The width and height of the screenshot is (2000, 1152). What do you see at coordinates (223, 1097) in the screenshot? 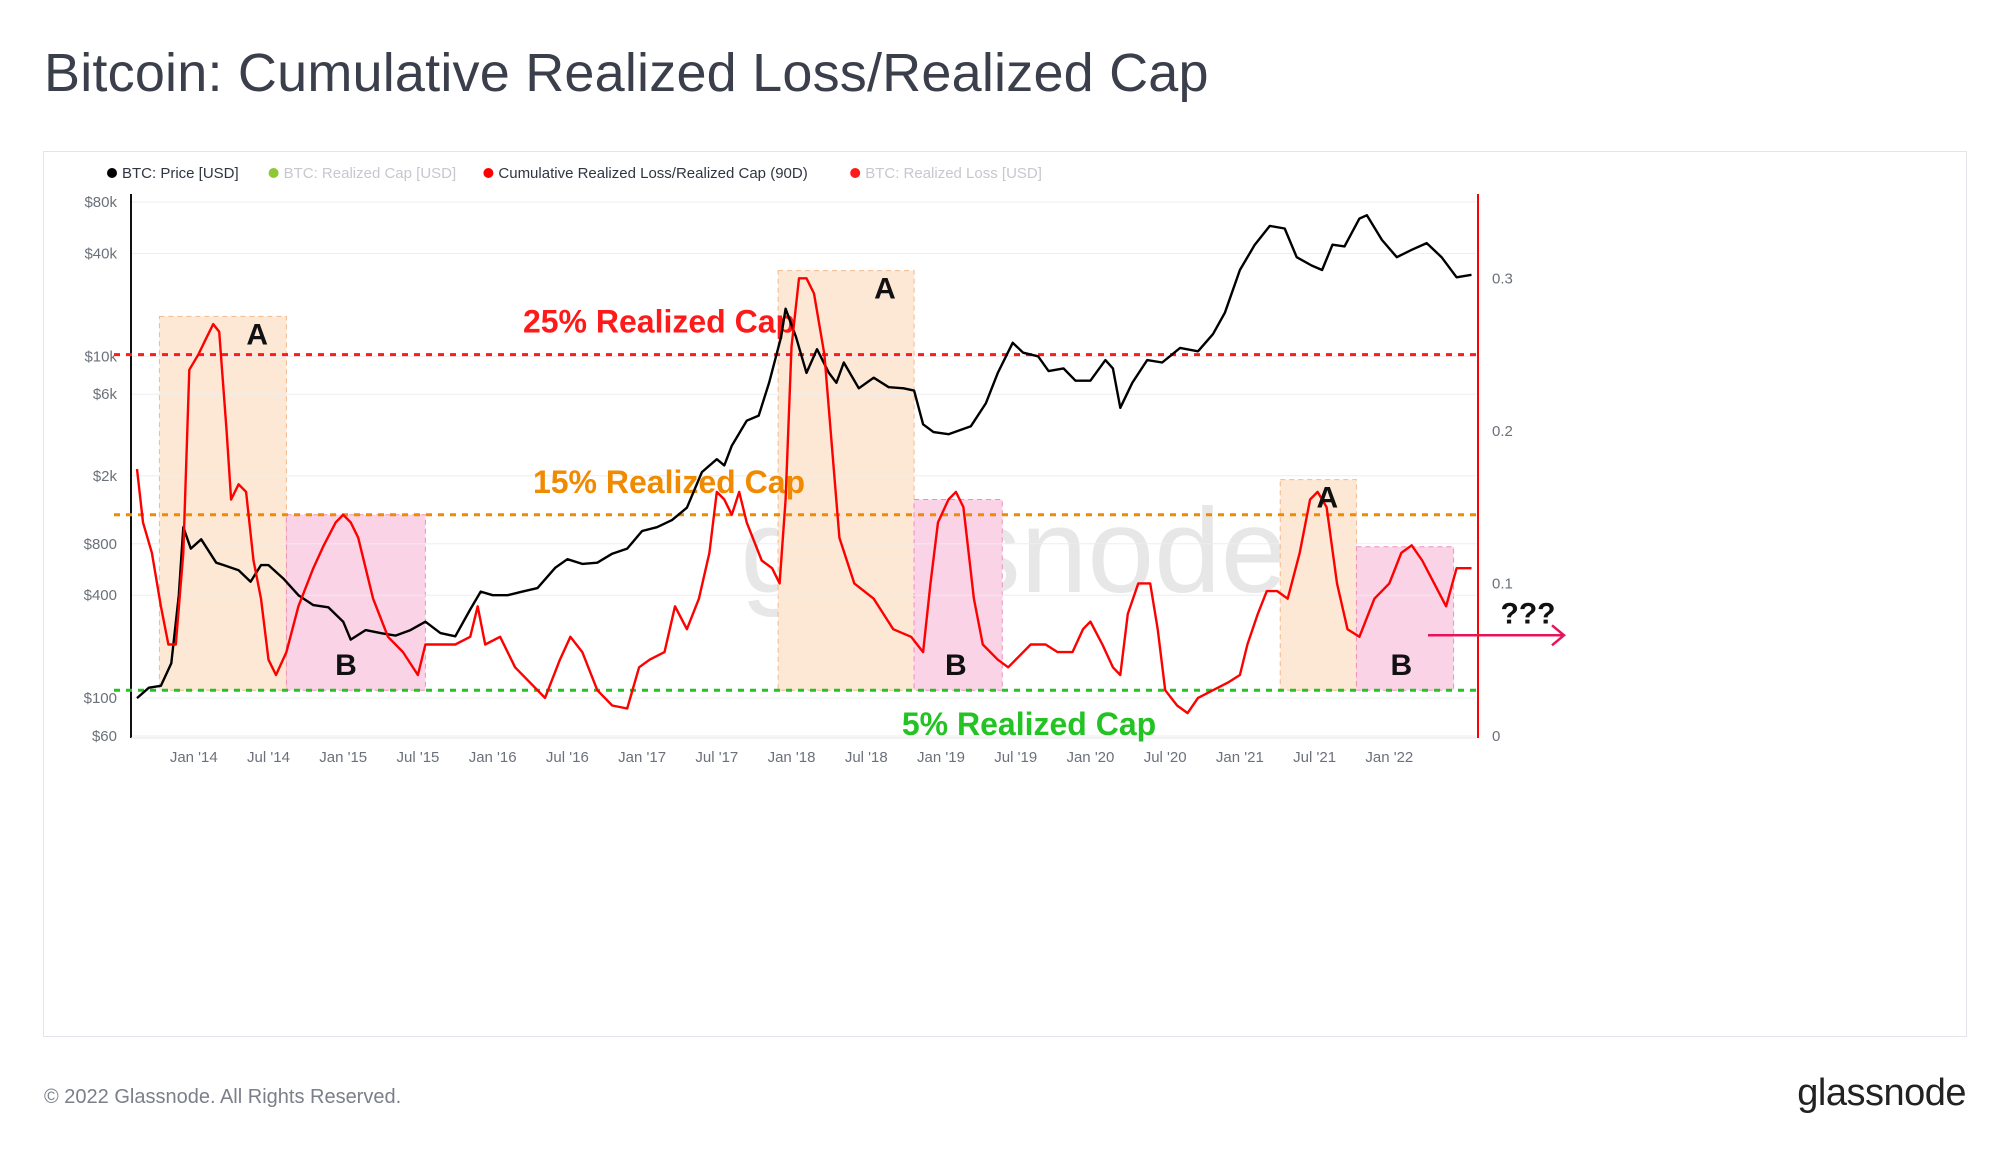
I see `copyright: © 2022 Glassnode. All Rights Reserved.` at bounding box center [223, 1097].